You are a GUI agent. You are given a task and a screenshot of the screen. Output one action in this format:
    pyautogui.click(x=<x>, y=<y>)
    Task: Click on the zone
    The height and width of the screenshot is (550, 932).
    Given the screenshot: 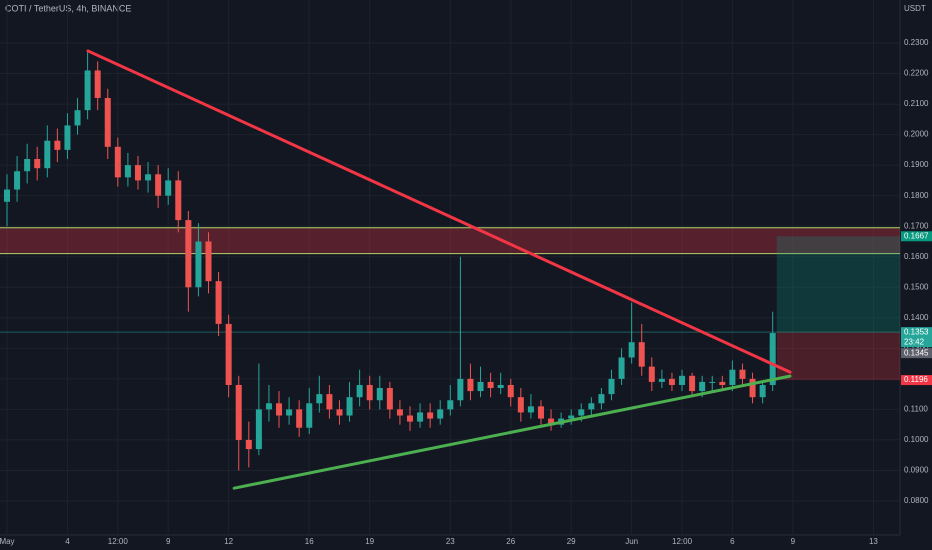 What is the action you would take?
    pyautogui.click(x=450, y=240)
    